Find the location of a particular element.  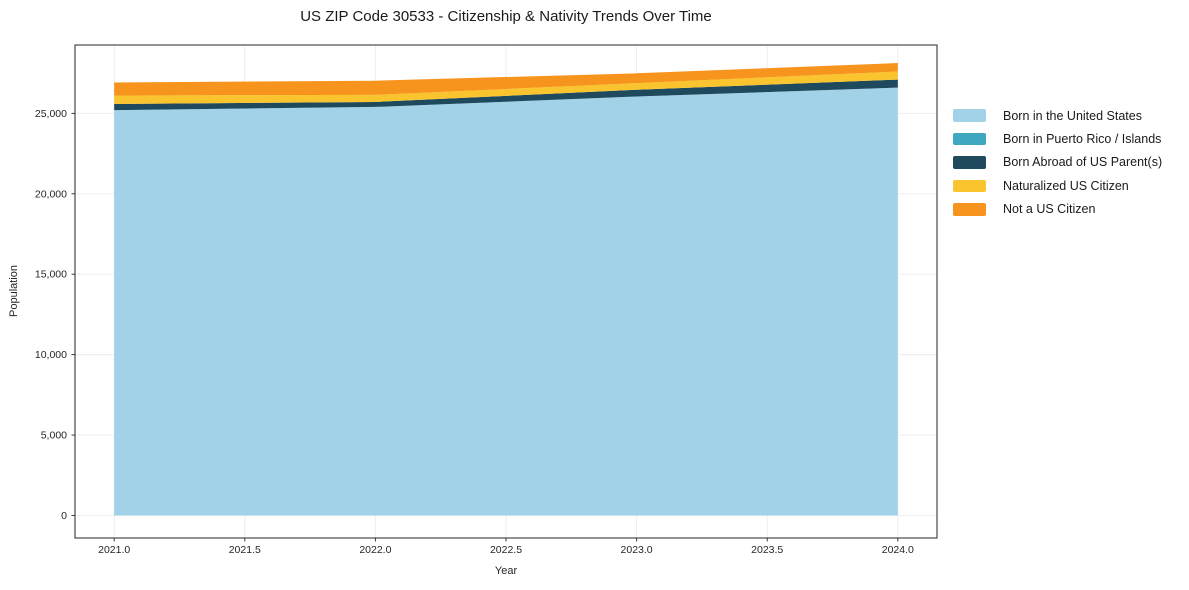

legend-label: Born Abroad of US Parent(s) is located at coordinates (1083, 162).